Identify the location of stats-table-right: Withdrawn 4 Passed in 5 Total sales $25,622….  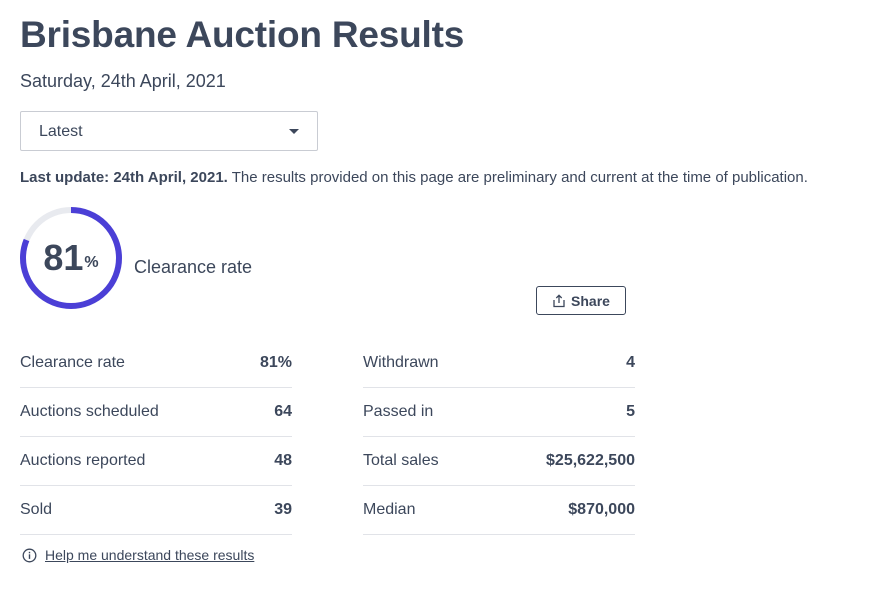
(499, 437).